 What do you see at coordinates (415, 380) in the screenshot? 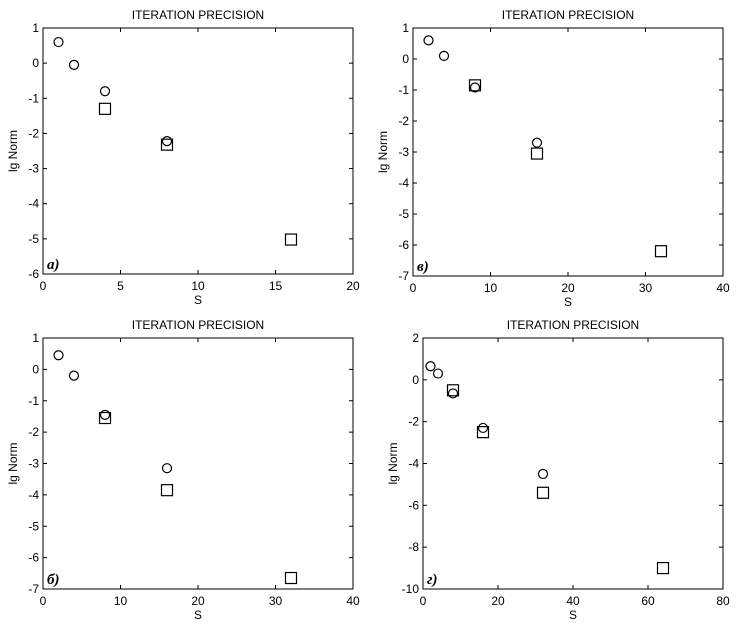
I see `chart-d-ytick-label: 0` at bounding box center [415, 380].